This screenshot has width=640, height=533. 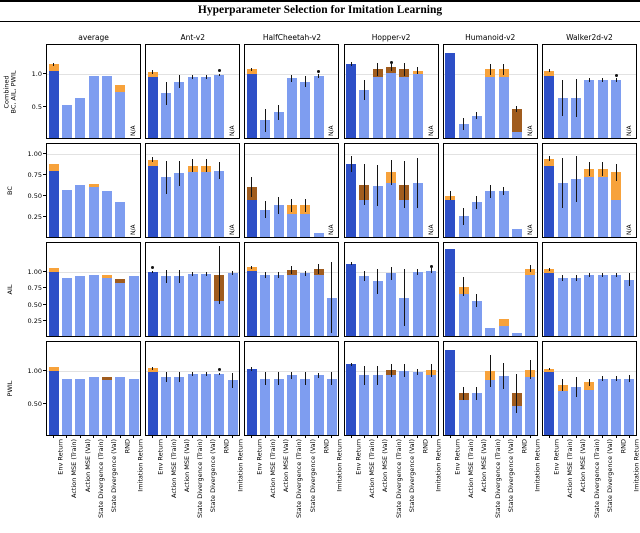 I want to click on subplot-r2-c3, so click(x=391, y=289).